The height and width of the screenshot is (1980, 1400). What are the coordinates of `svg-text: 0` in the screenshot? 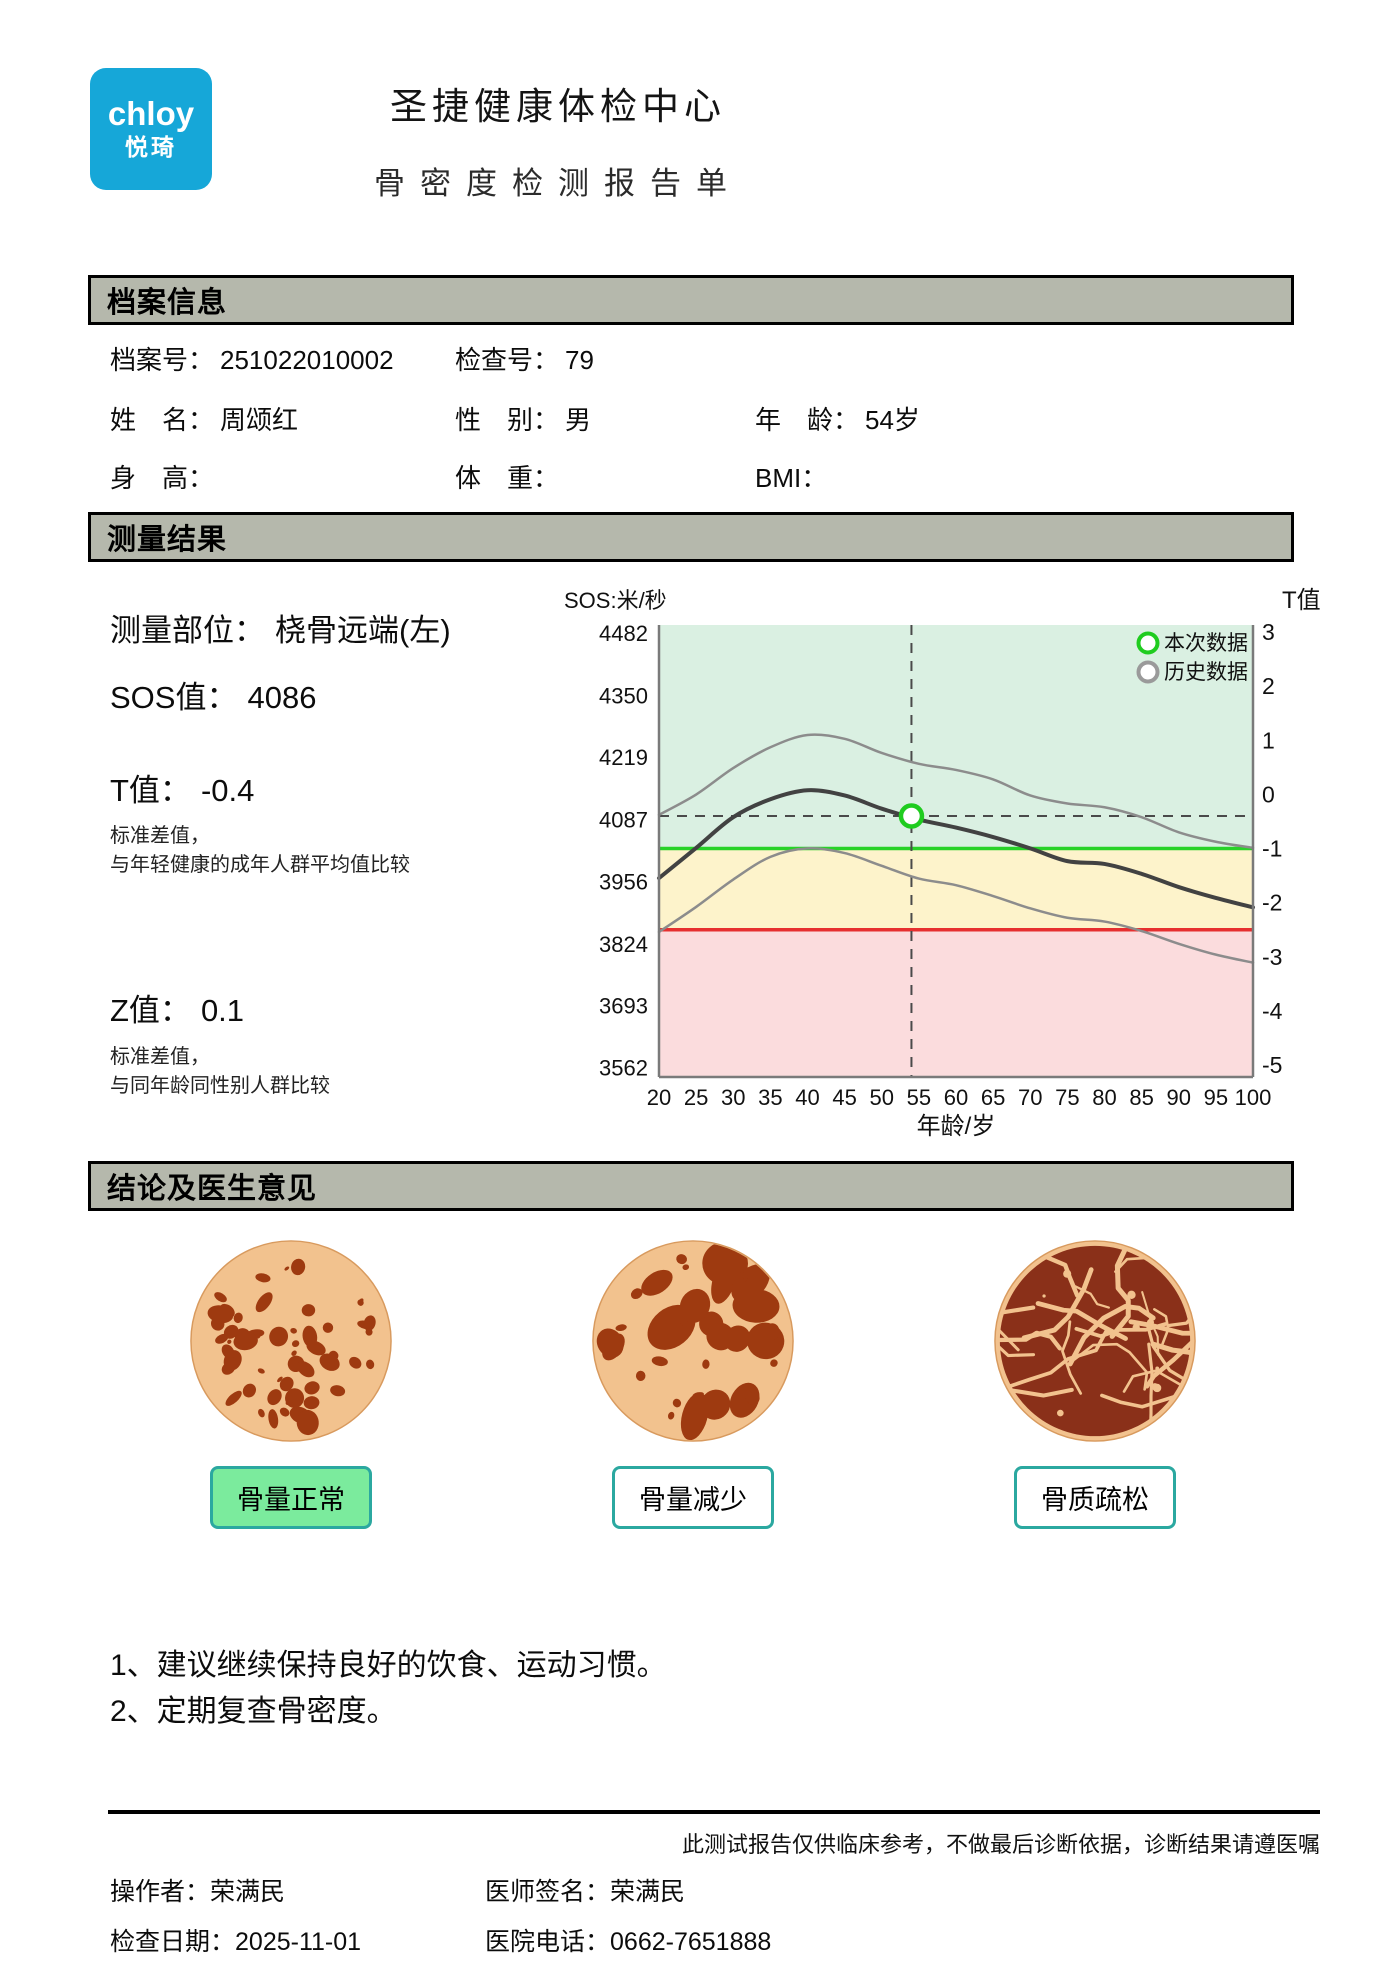 It's located at (1268, 794).